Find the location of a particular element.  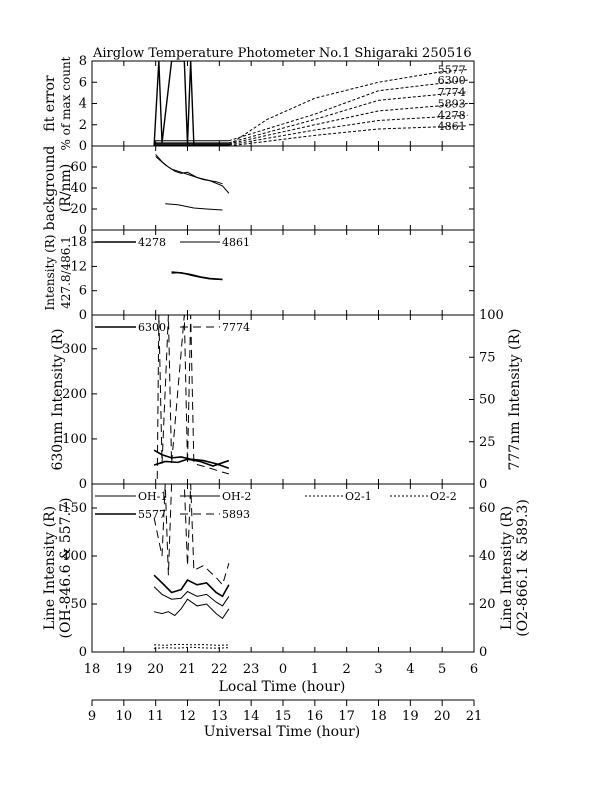

y-axis-title: background is located at coordinates (50, 188).